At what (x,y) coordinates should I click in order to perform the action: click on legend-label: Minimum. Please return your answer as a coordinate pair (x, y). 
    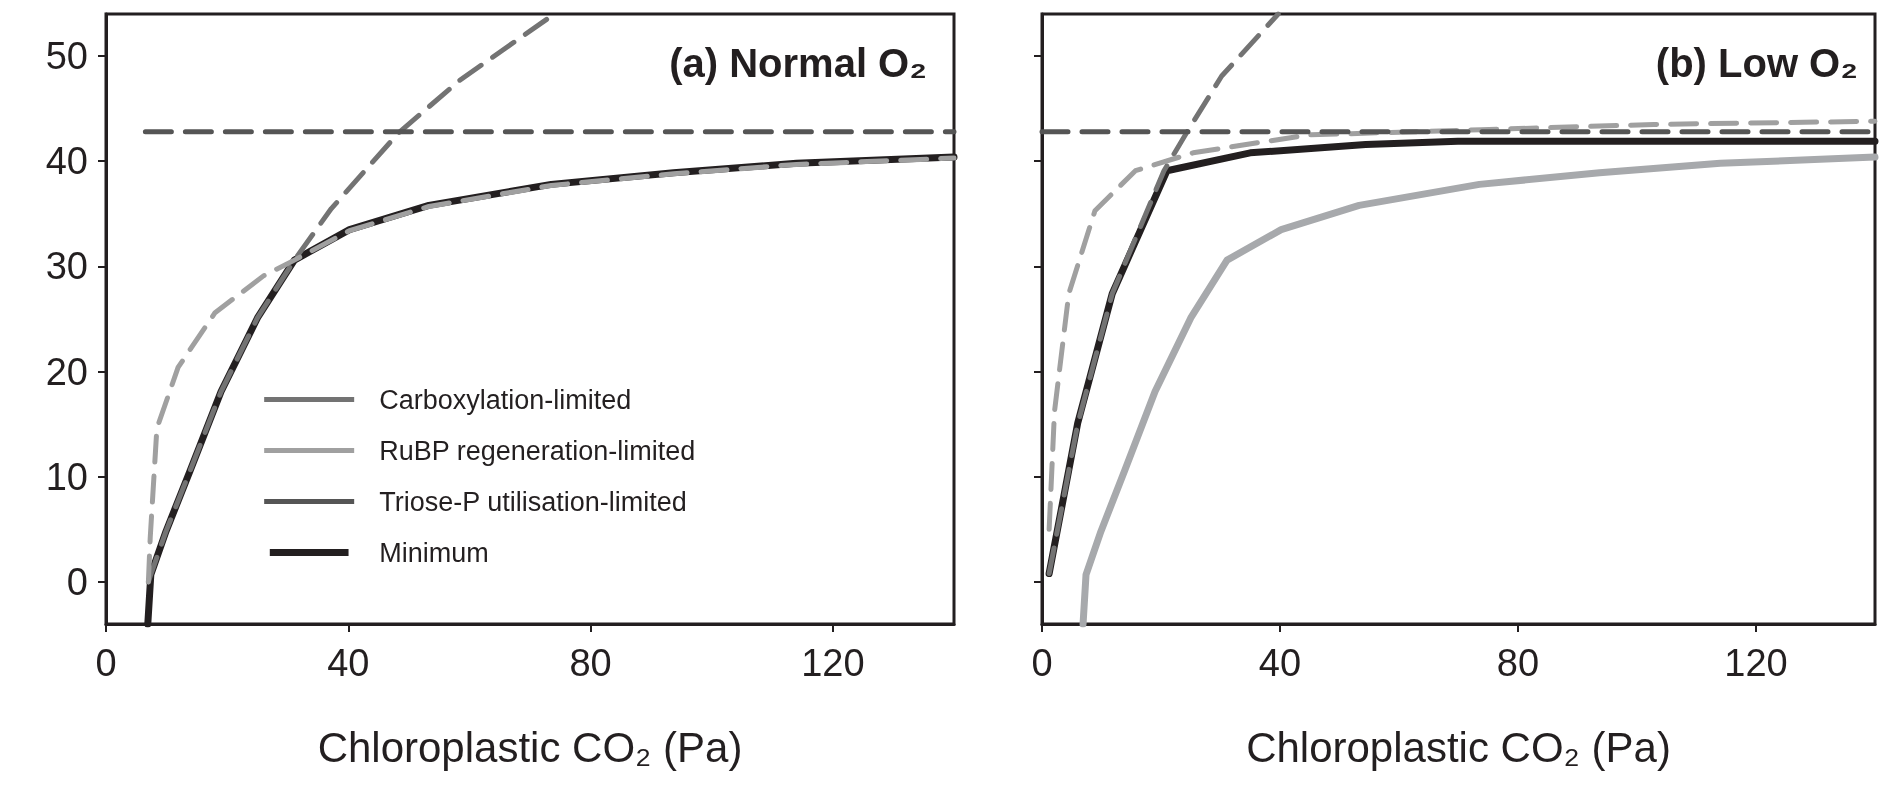
    Looking at the image, I should click on (434, 552).